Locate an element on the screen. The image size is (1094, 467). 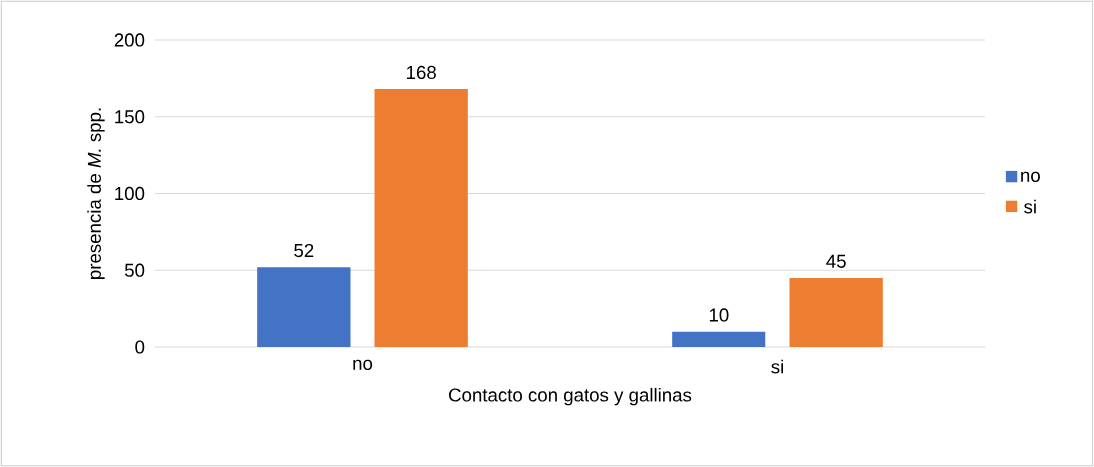
legend-label: no is located at coordinates (1030, 176).